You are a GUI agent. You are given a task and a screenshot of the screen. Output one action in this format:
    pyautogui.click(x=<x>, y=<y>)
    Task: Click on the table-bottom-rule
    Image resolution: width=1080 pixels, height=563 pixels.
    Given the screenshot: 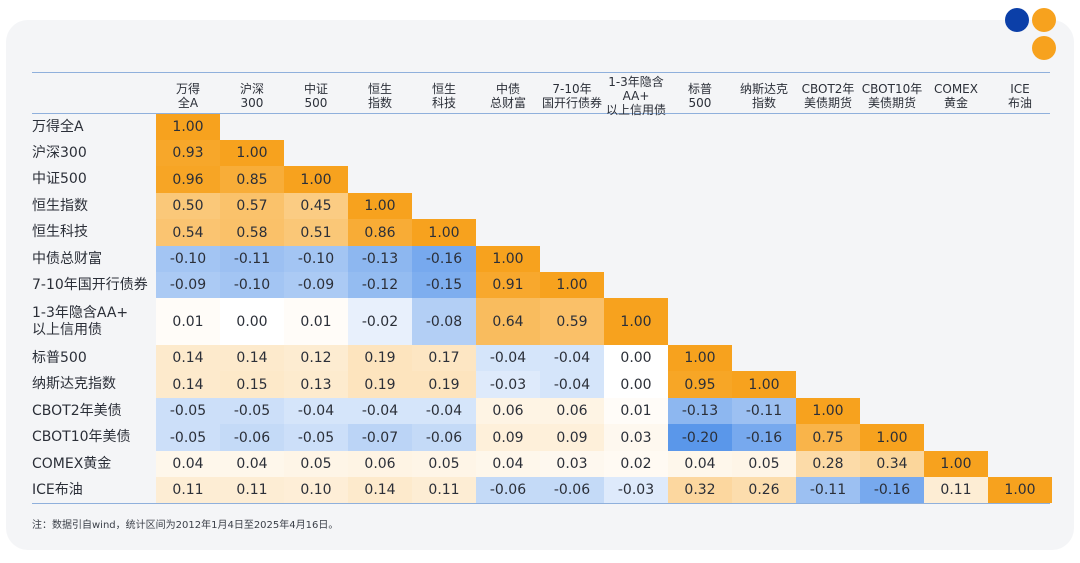 What is the action you would take?
    pyautogui.click(x=541, y=503)
    